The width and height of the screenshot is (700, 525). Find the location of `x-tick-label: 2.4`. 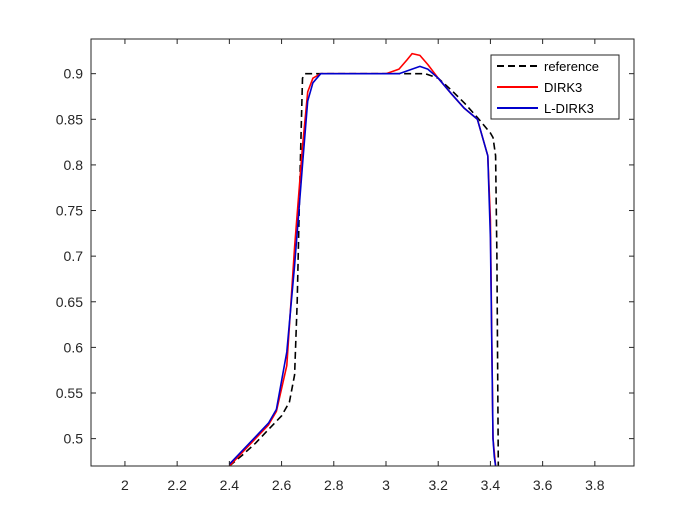

x-tick-label: 2.4 is located at coordinates (230, 485).